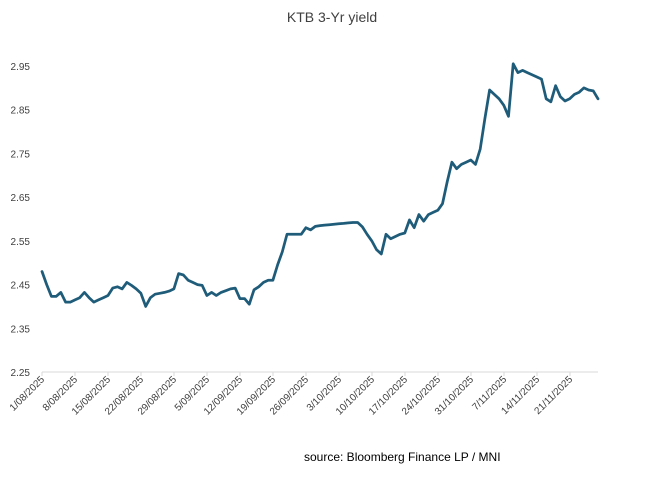  Describe the element at coordinates (21, 111) in the screenshot. I see `y-tick-label: 2.85` at that location.